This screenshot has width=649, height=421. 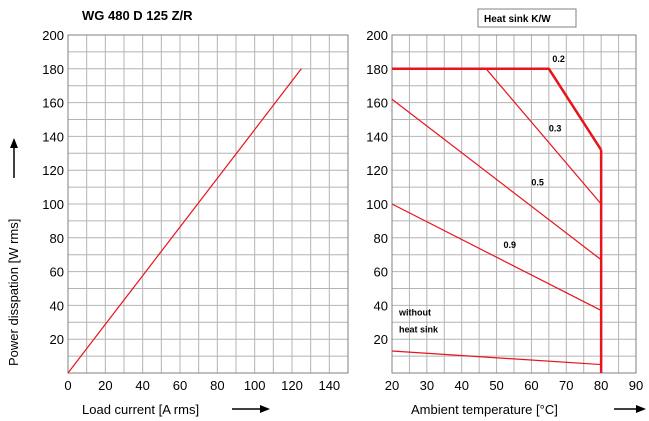 I want to click on series-annotation-label: 0.9, so click(x=510, y=245).